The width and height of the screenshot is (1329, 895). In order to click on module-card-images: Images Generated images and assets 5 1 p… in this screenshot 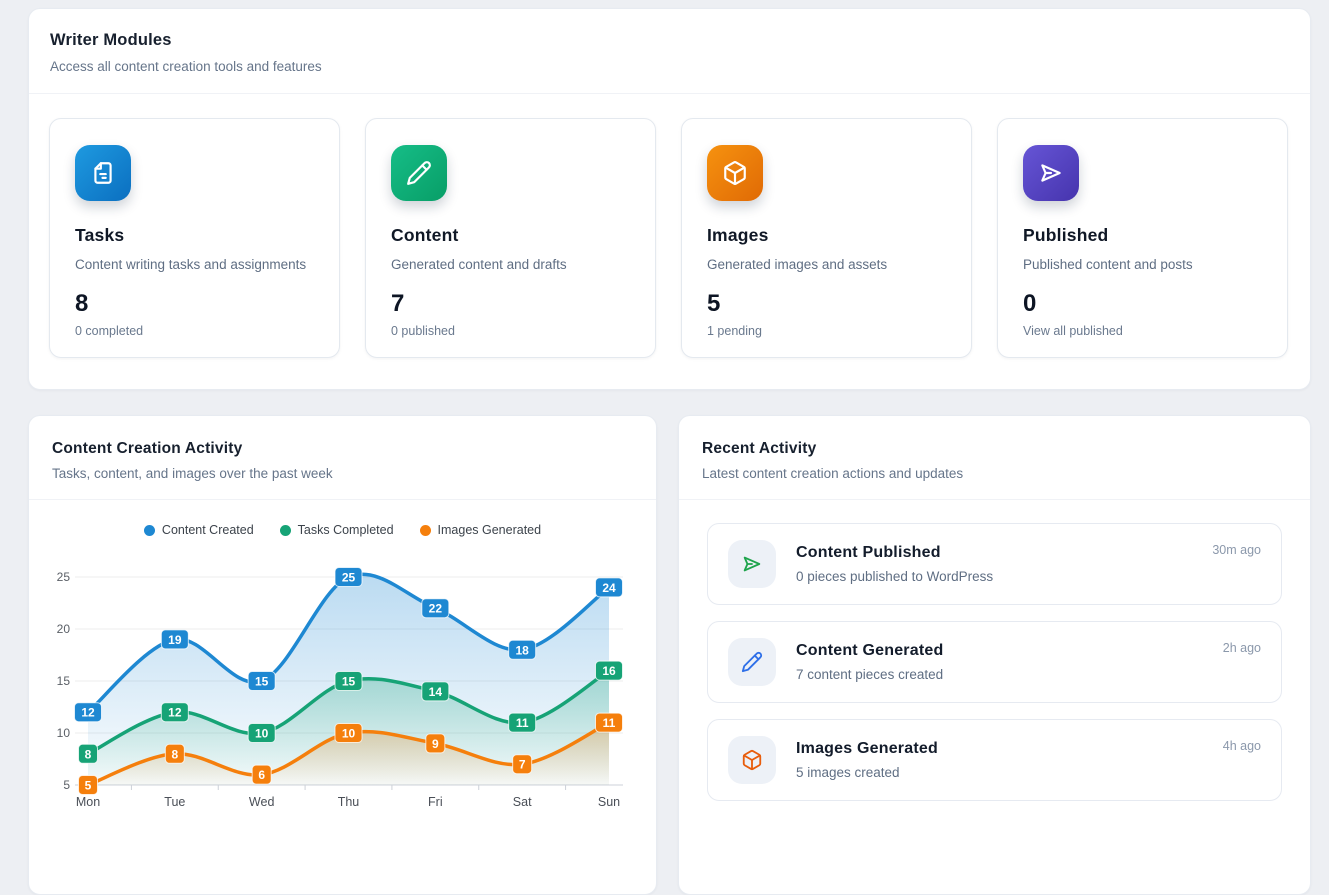, I will do `click(826, 238)`.